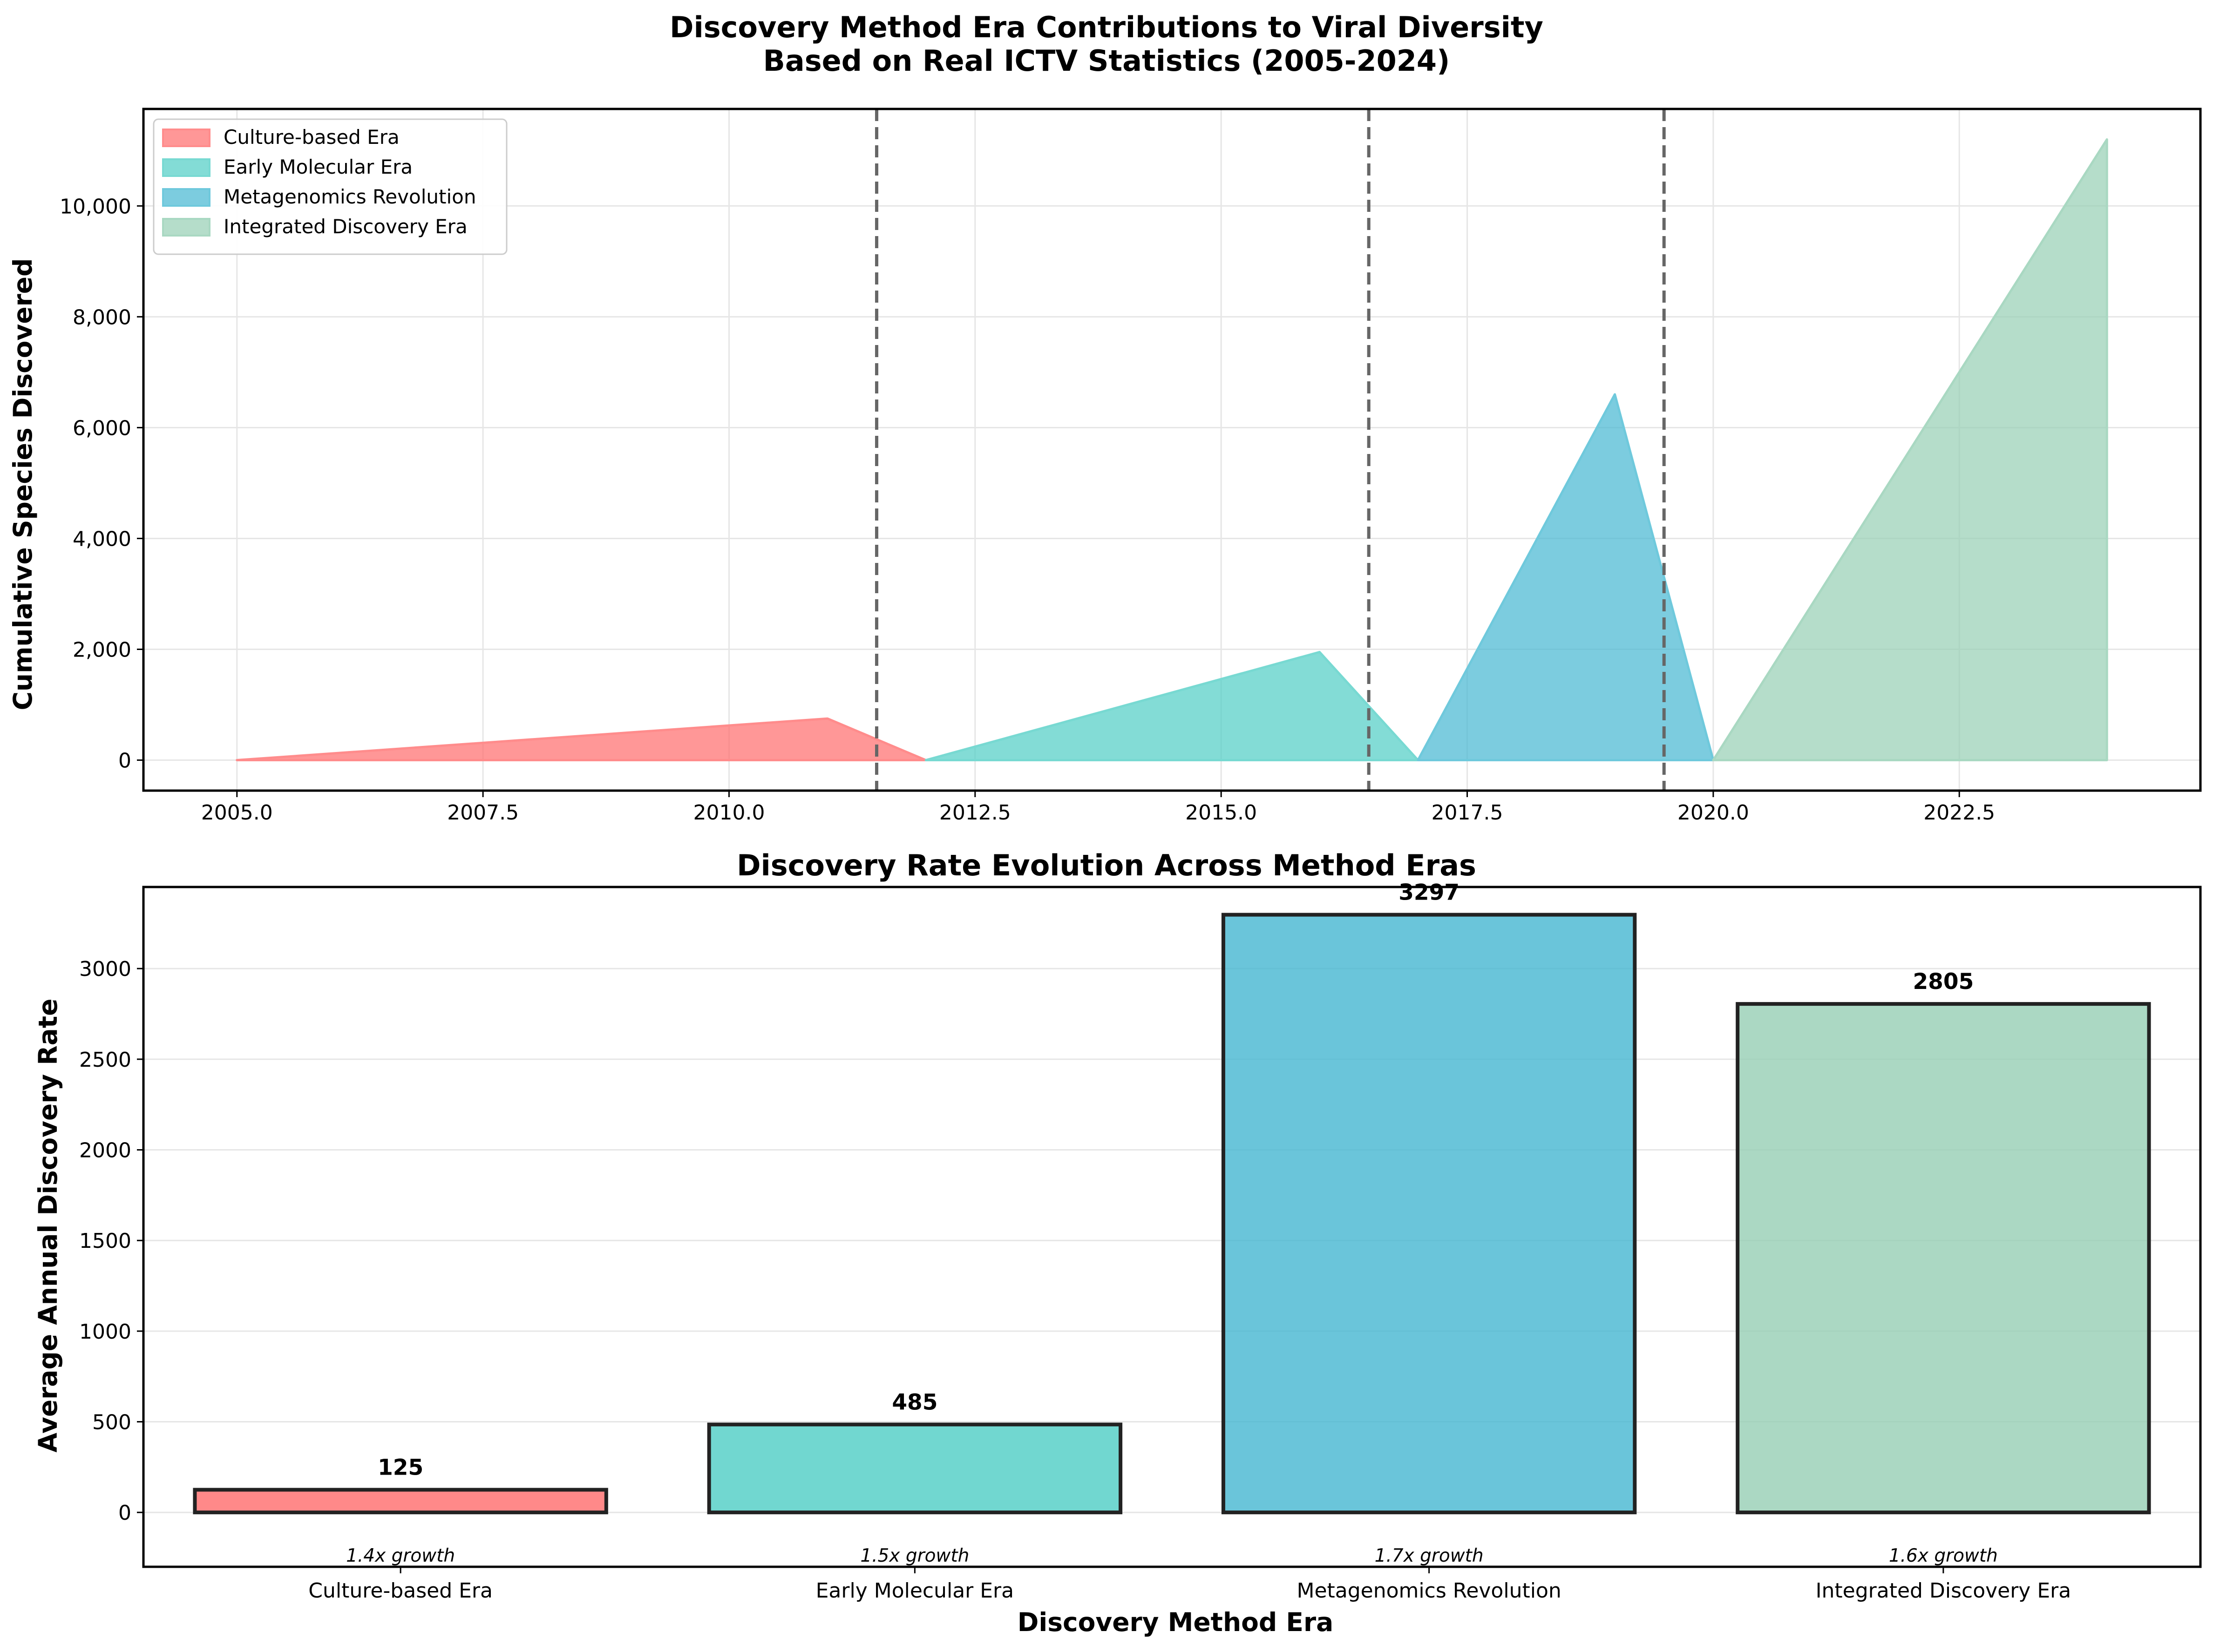 The image size is (2213, 1652). Describe the element at coordinates (1221, 813) in the screenshot. I see `x-tick-label: 2015.0` at that location.